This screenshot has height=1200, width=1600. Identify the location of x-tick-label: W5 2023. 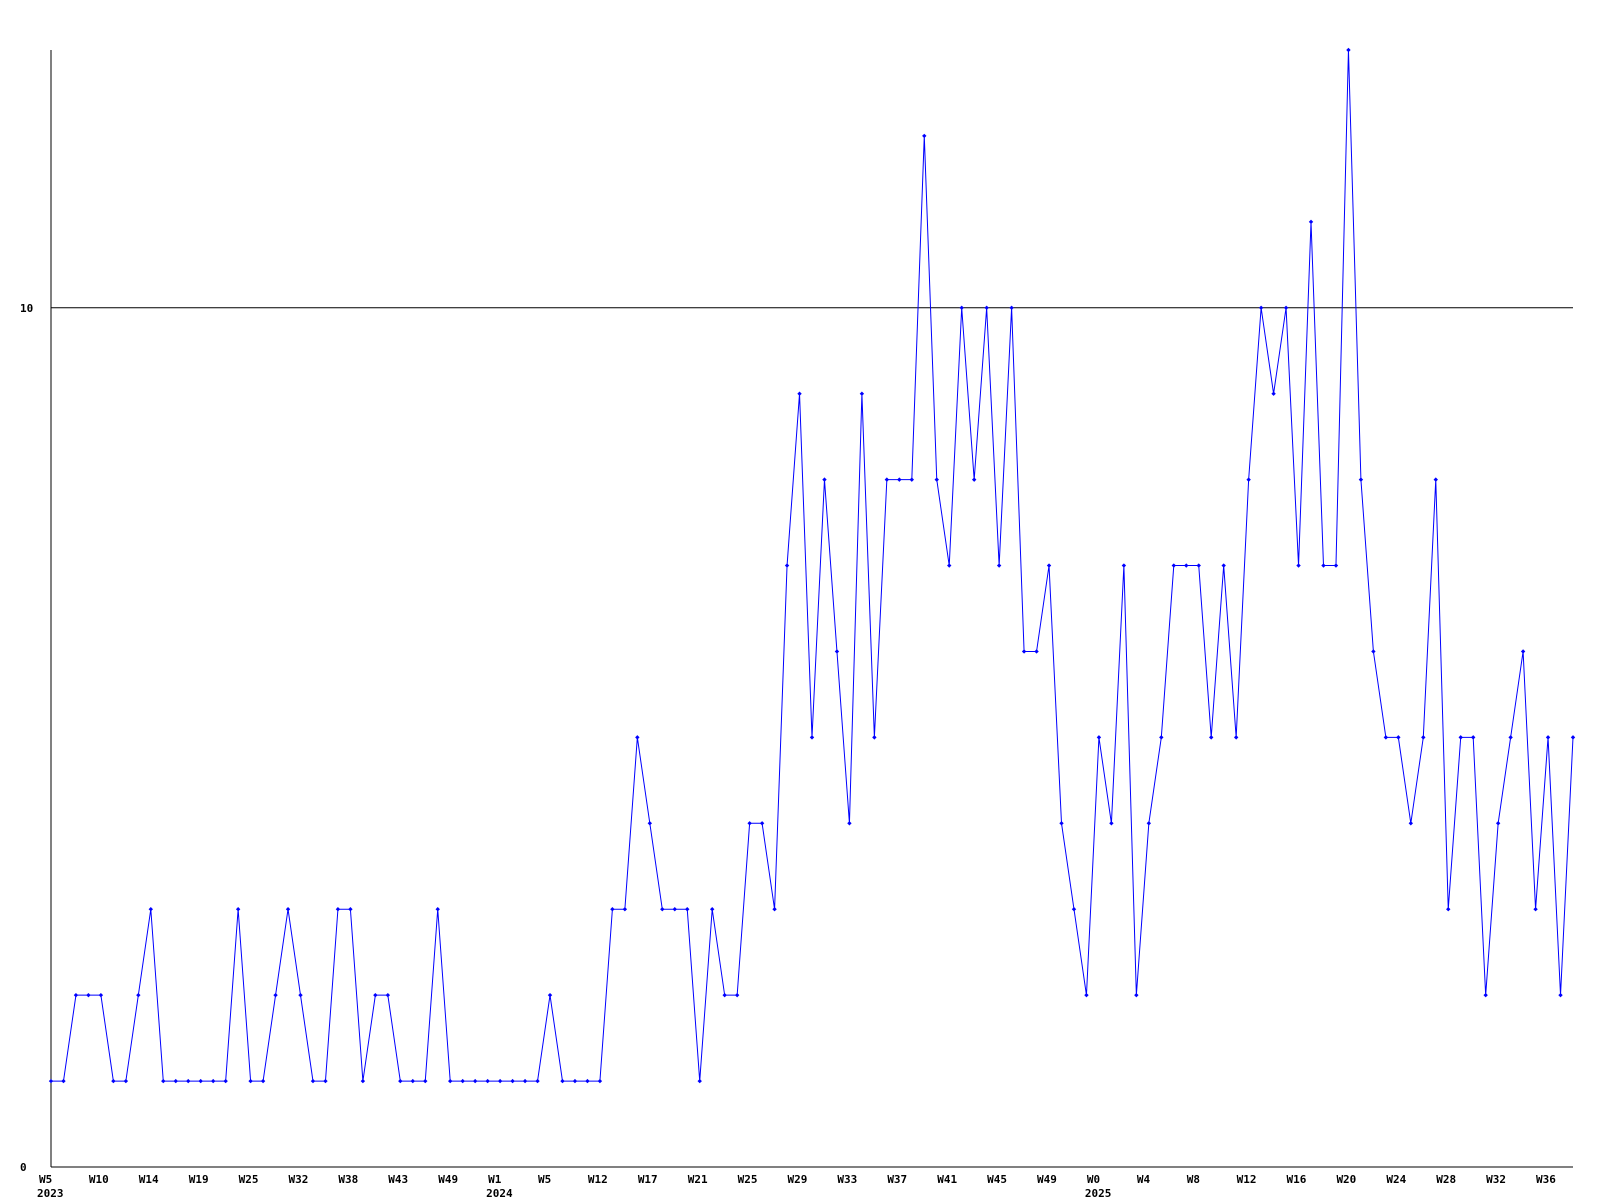
(50, 1186).